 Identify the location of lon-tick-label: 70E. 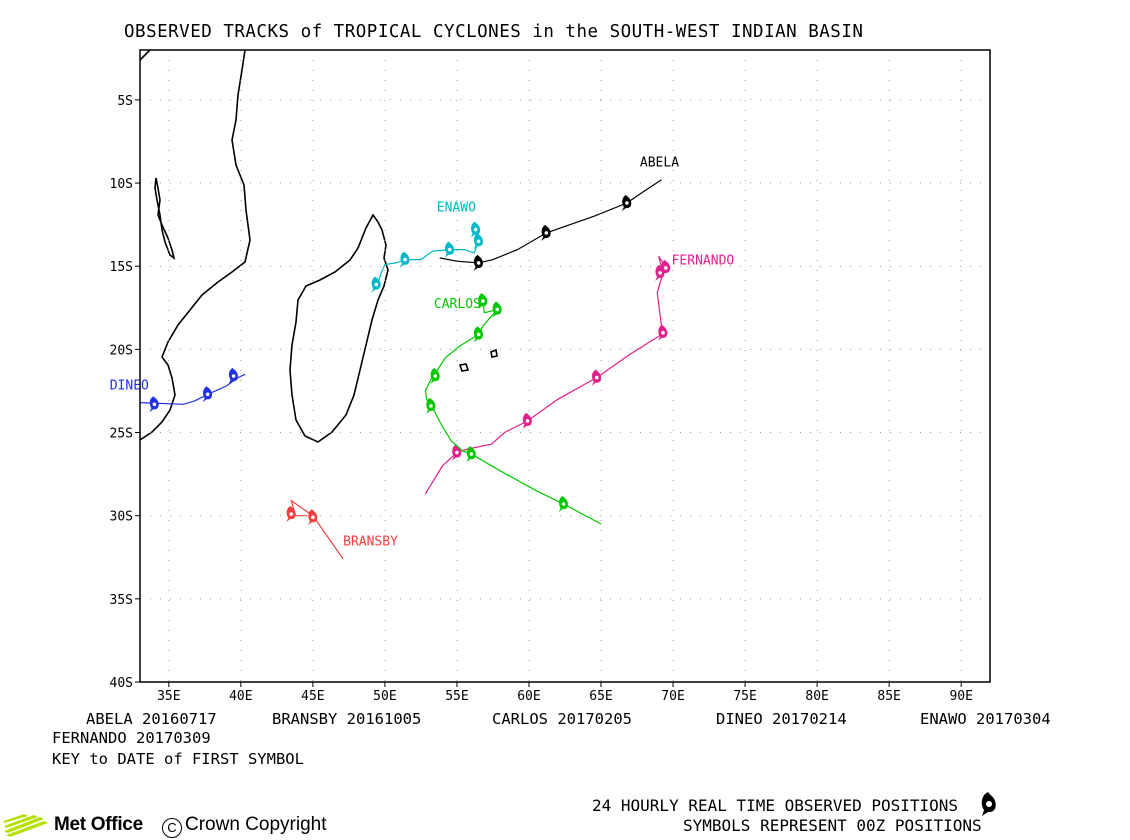
(672, 696).